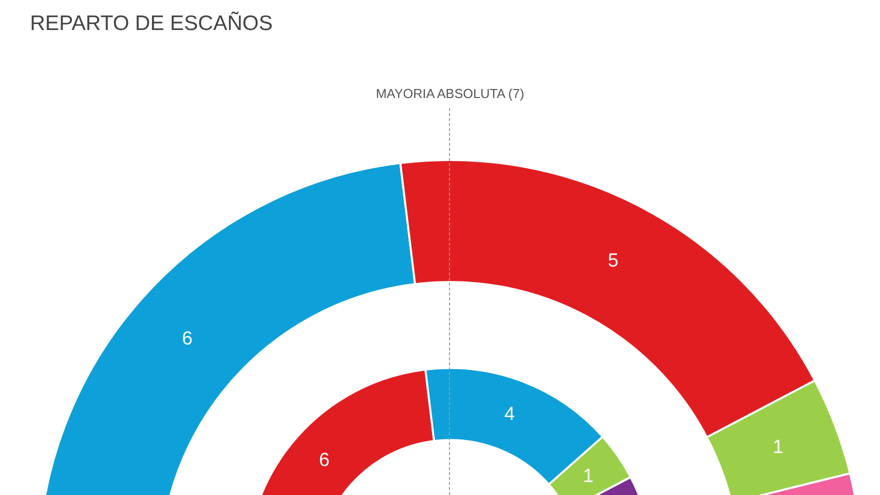  I want to click on chart-title: REPARTO DE ESCAÑOS, so click(151, 24).